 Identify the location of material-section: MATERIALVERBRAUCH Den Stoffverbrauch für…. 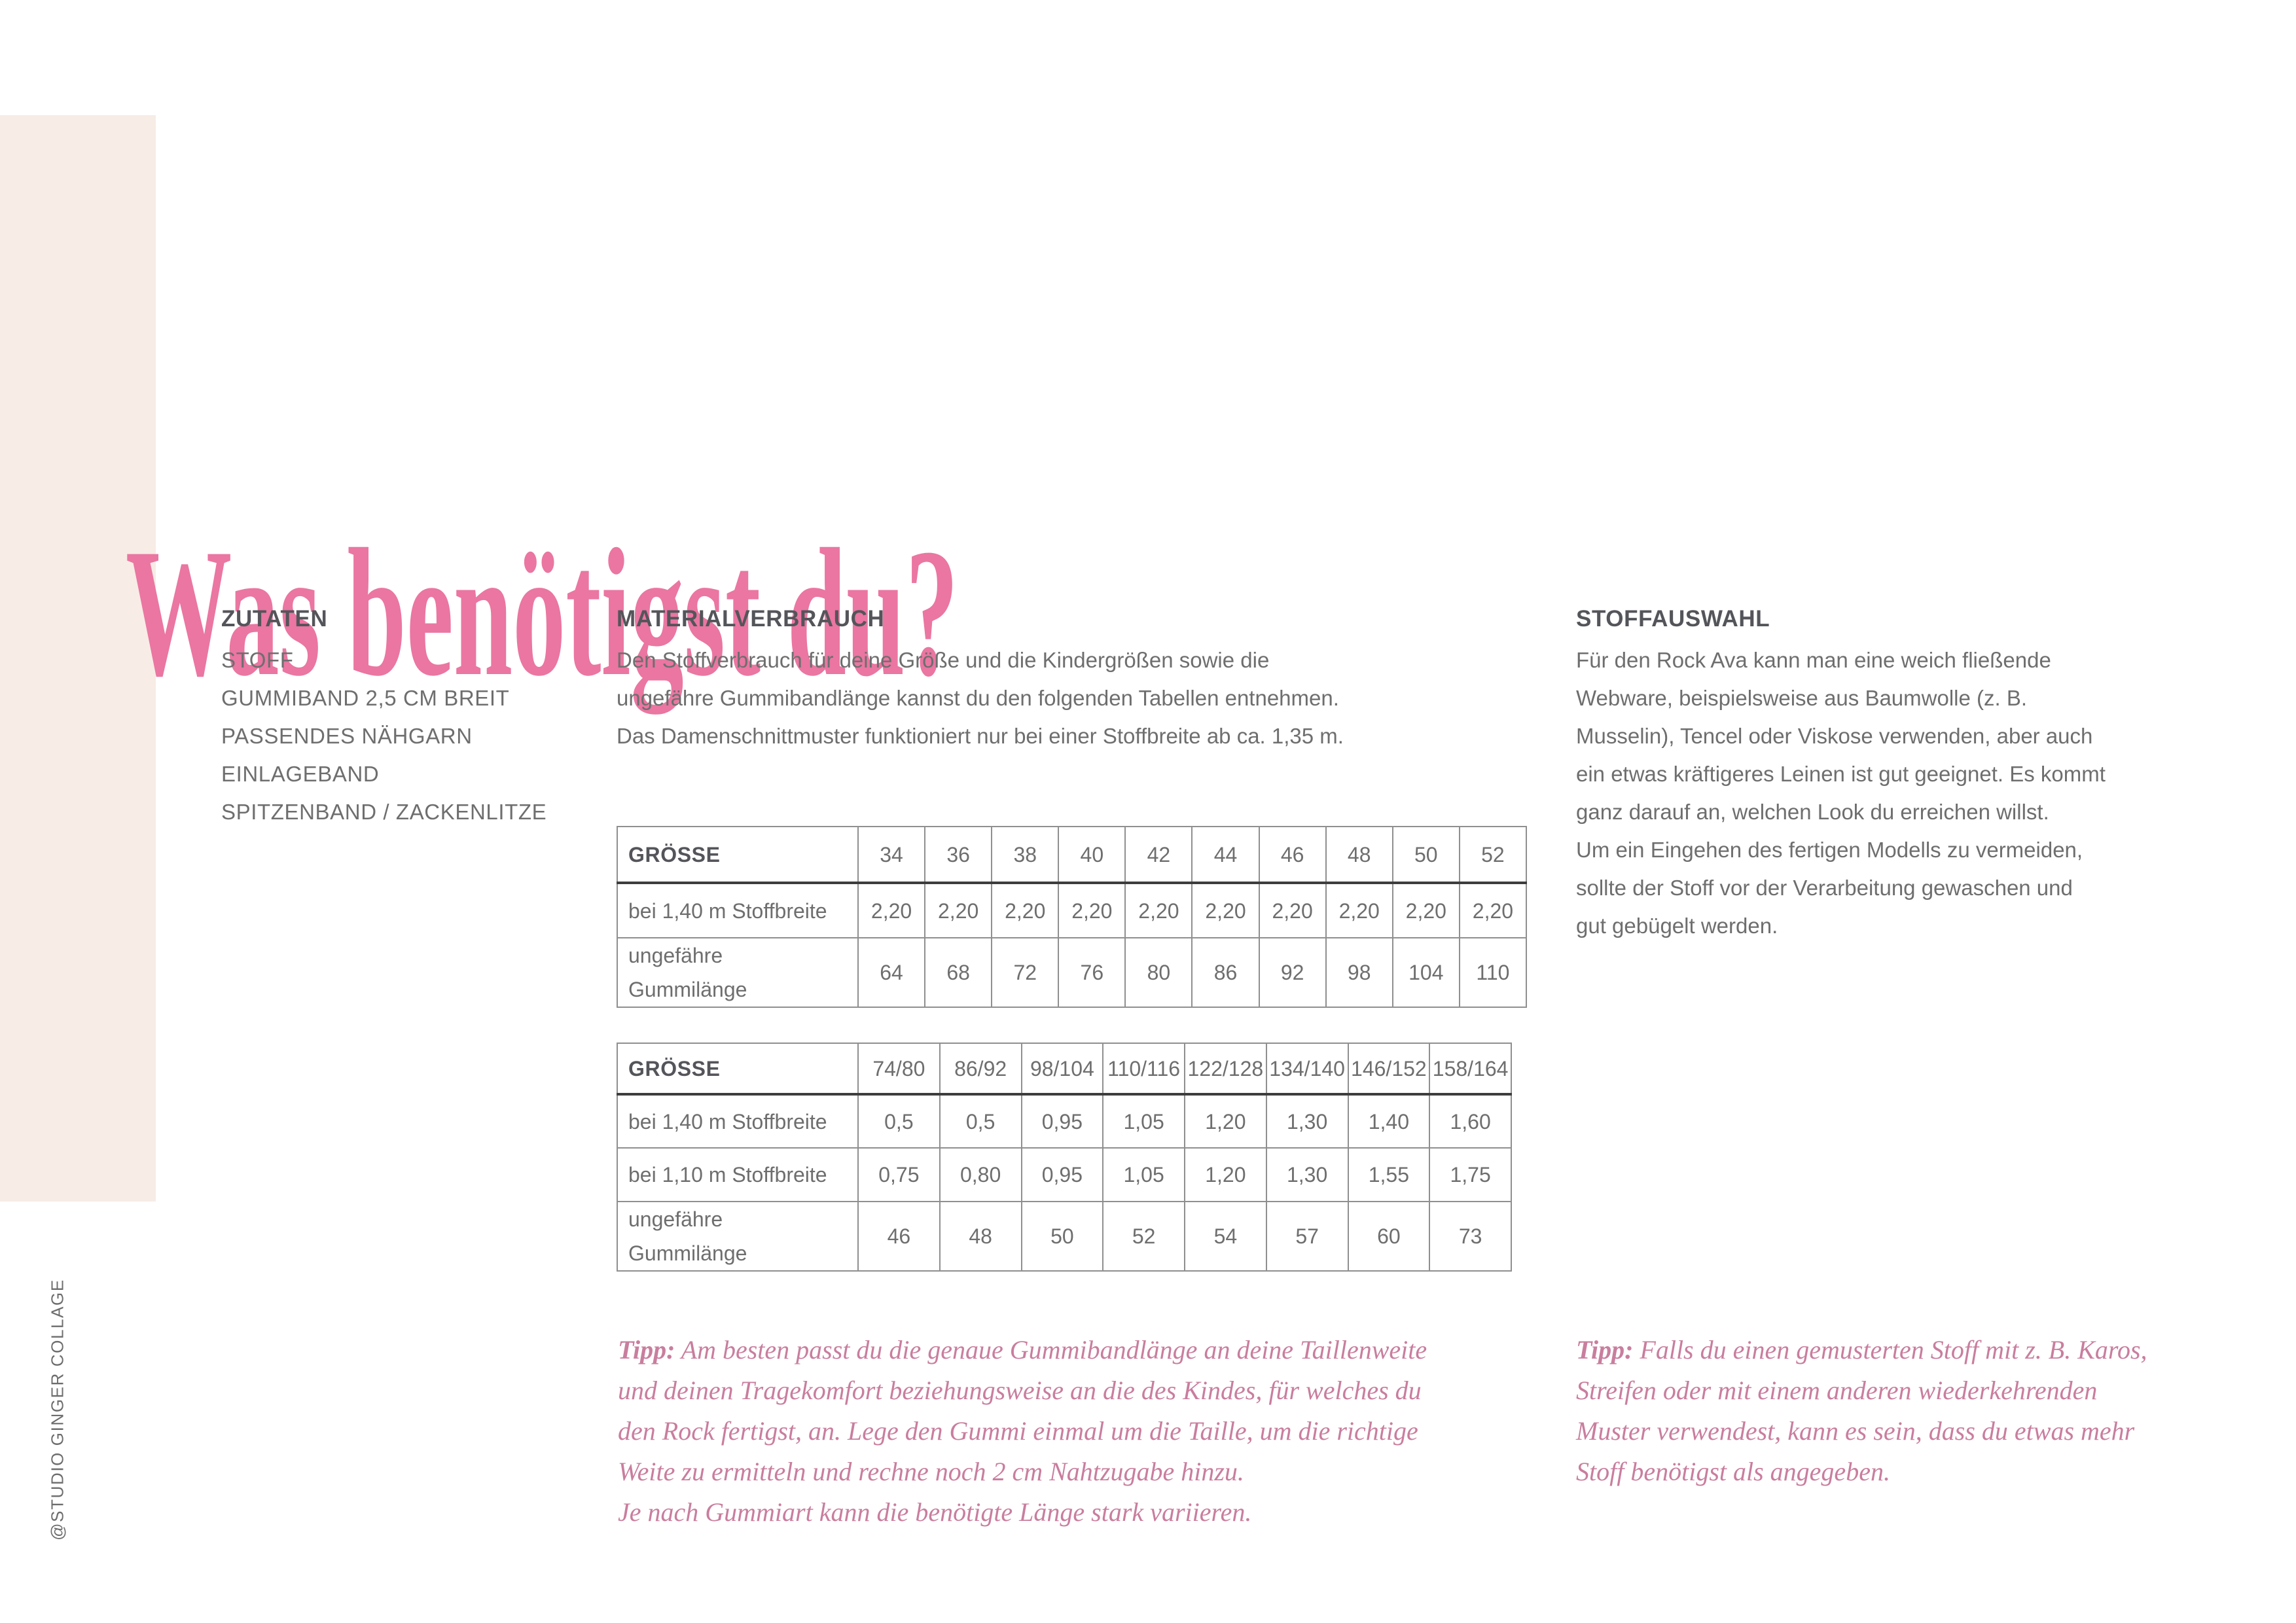
(980, 681).